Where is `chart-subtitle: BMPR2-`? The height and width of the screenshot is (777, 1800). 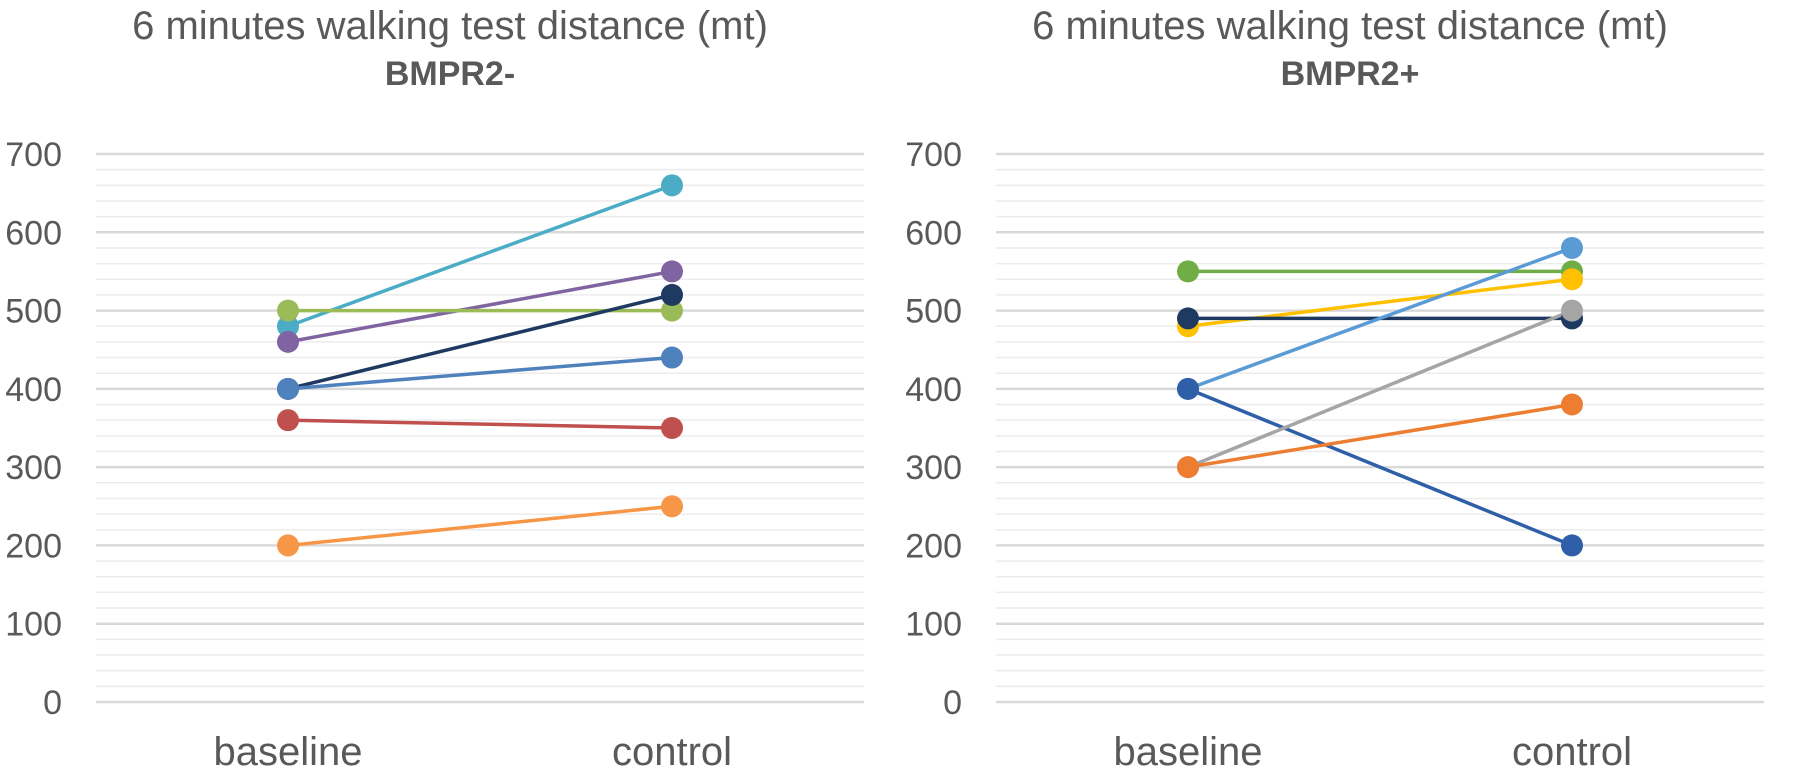
chart-subtitle: BMPR2- is located at coordinates (450, 74).